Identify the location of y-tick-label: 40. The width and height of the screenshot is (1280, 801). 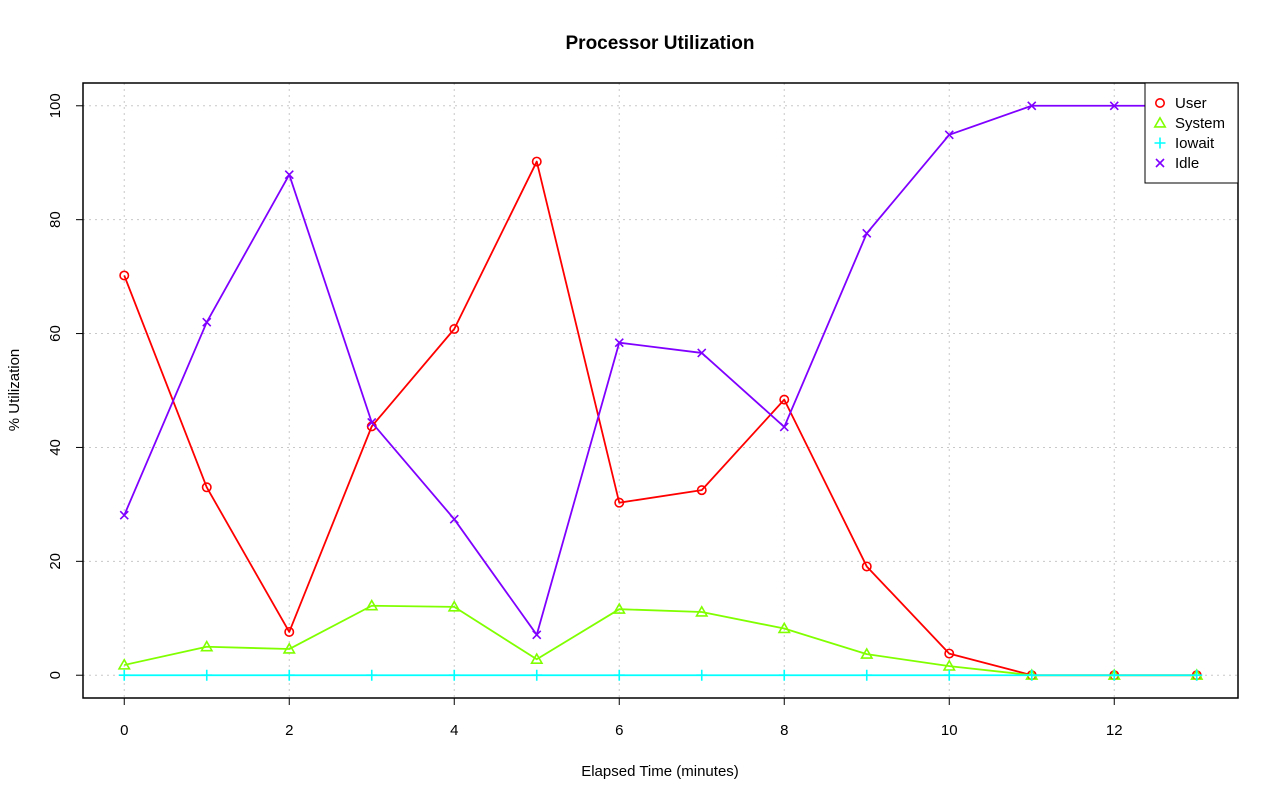
(55, 447).